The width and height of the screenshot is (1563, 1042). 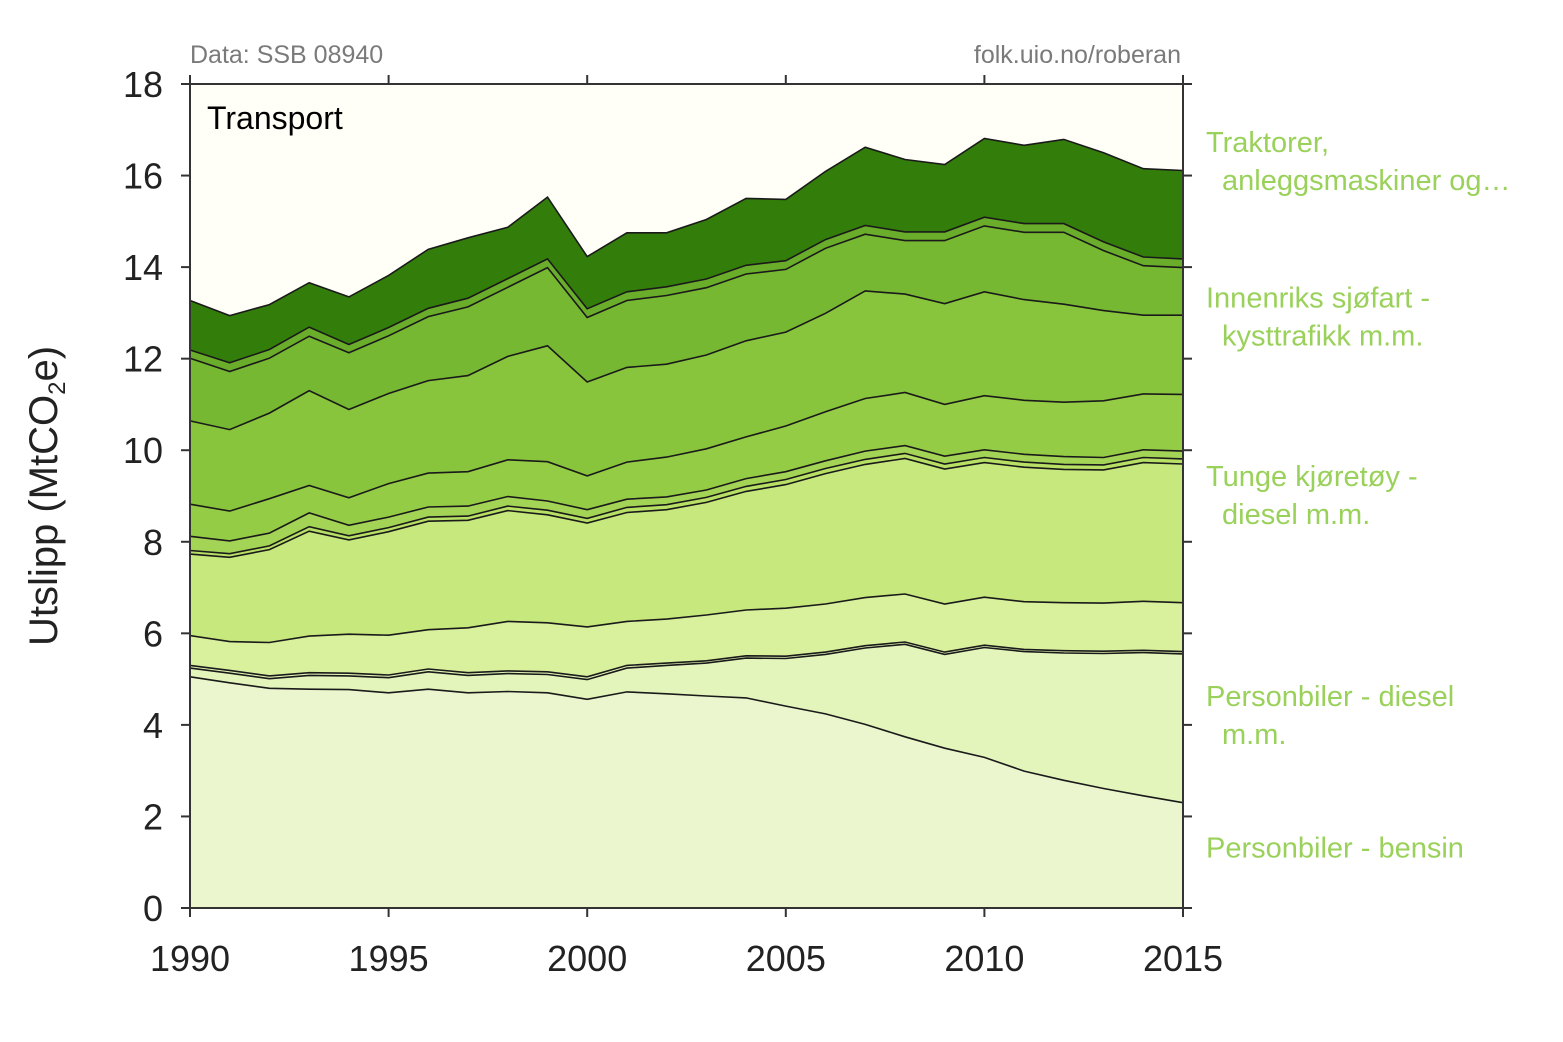 I want to click on y-tick-label: 6, so click(x=153, y=633).